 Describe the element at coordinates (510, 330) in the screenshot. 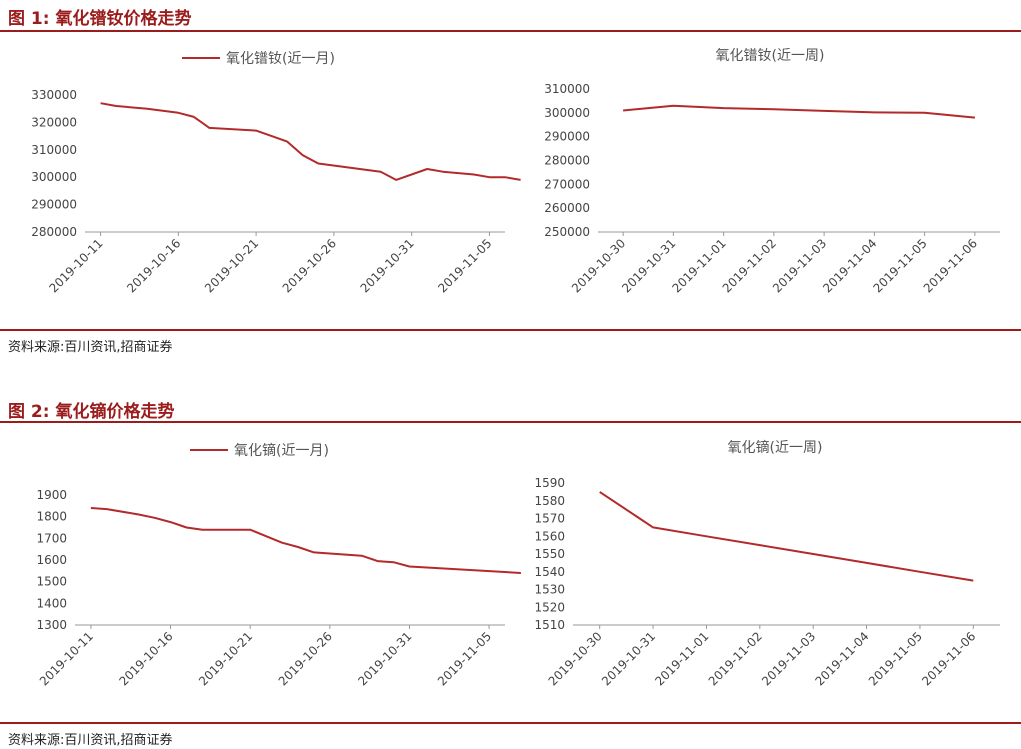

I see `figure1-bottom-rule` at that location.